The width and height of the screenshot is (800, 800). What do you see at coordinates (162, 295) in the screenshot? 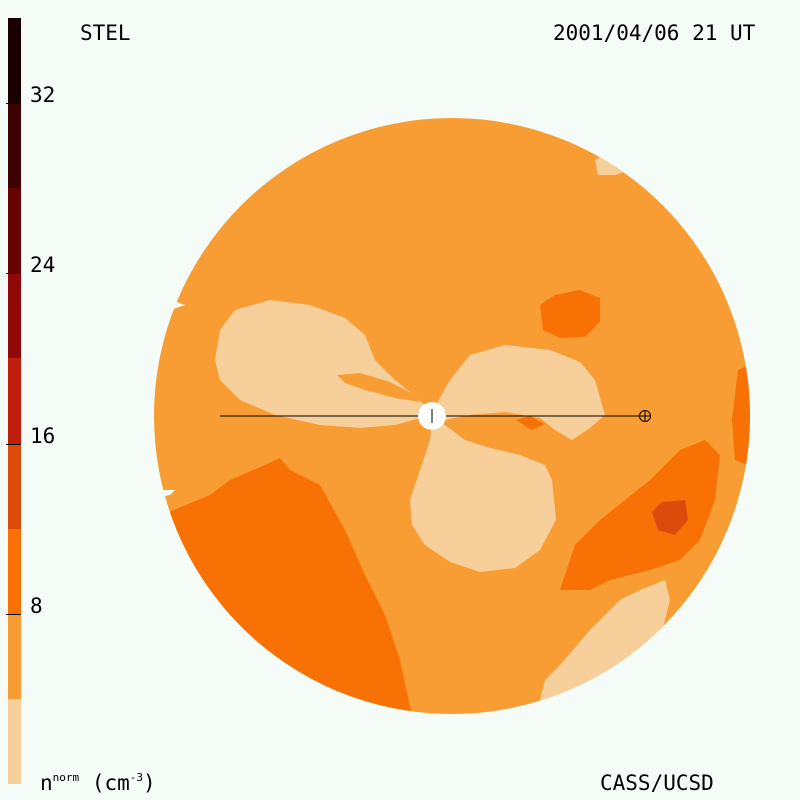
I see `disk-notch-left-upper` at bounding box center [162, 295].